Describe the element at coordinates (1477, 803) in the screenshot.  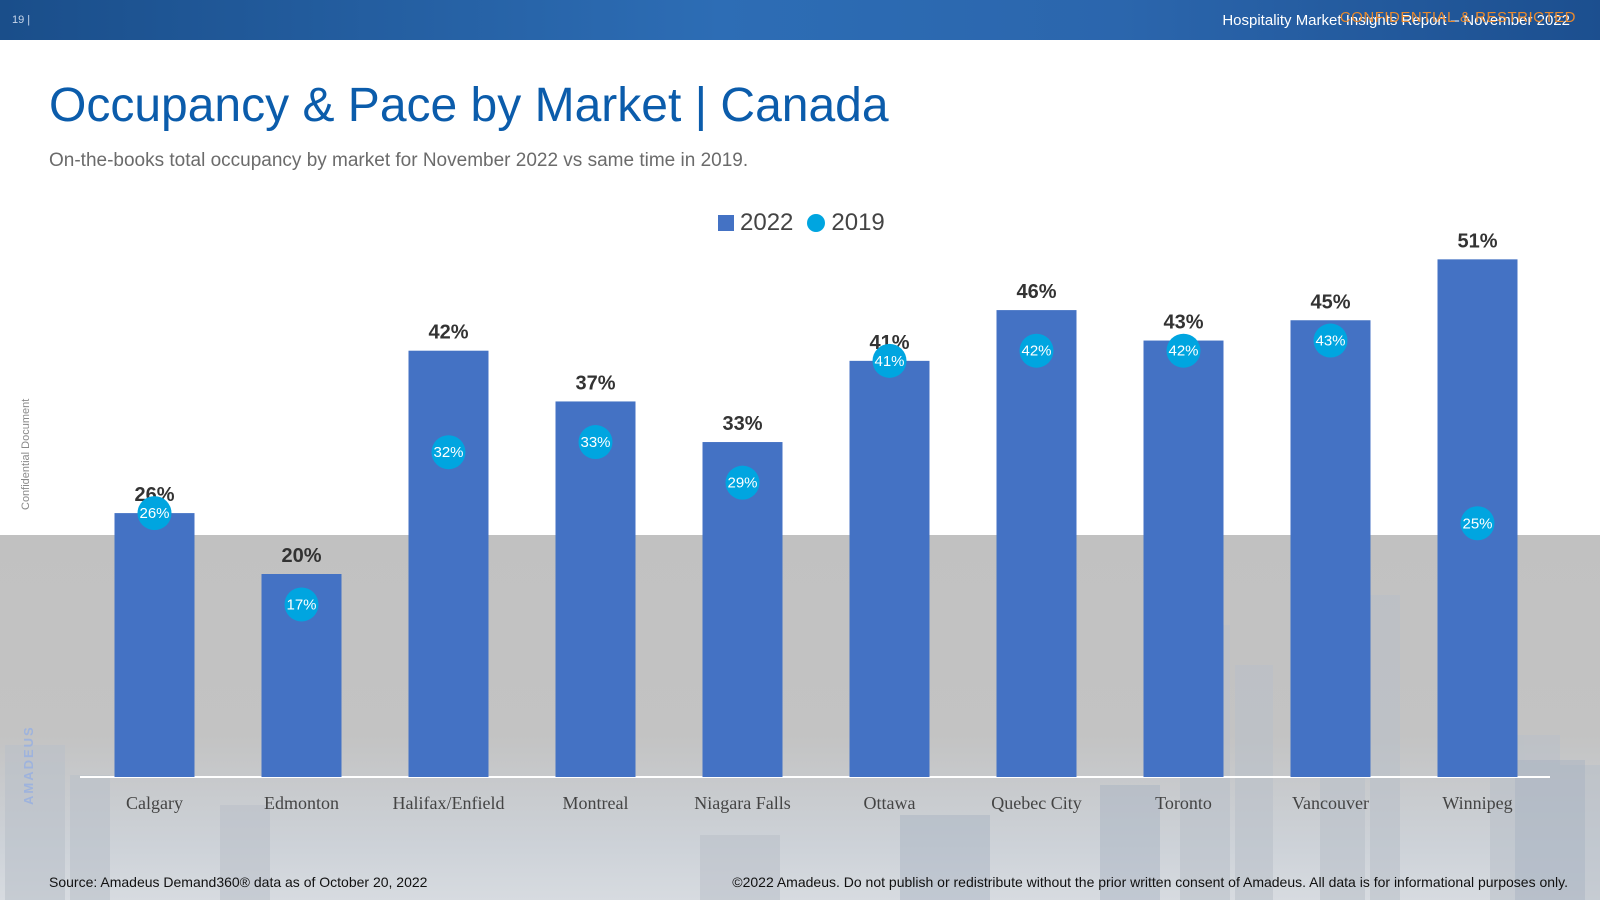
I see `tick-label-9: Winnipeg` at that location.